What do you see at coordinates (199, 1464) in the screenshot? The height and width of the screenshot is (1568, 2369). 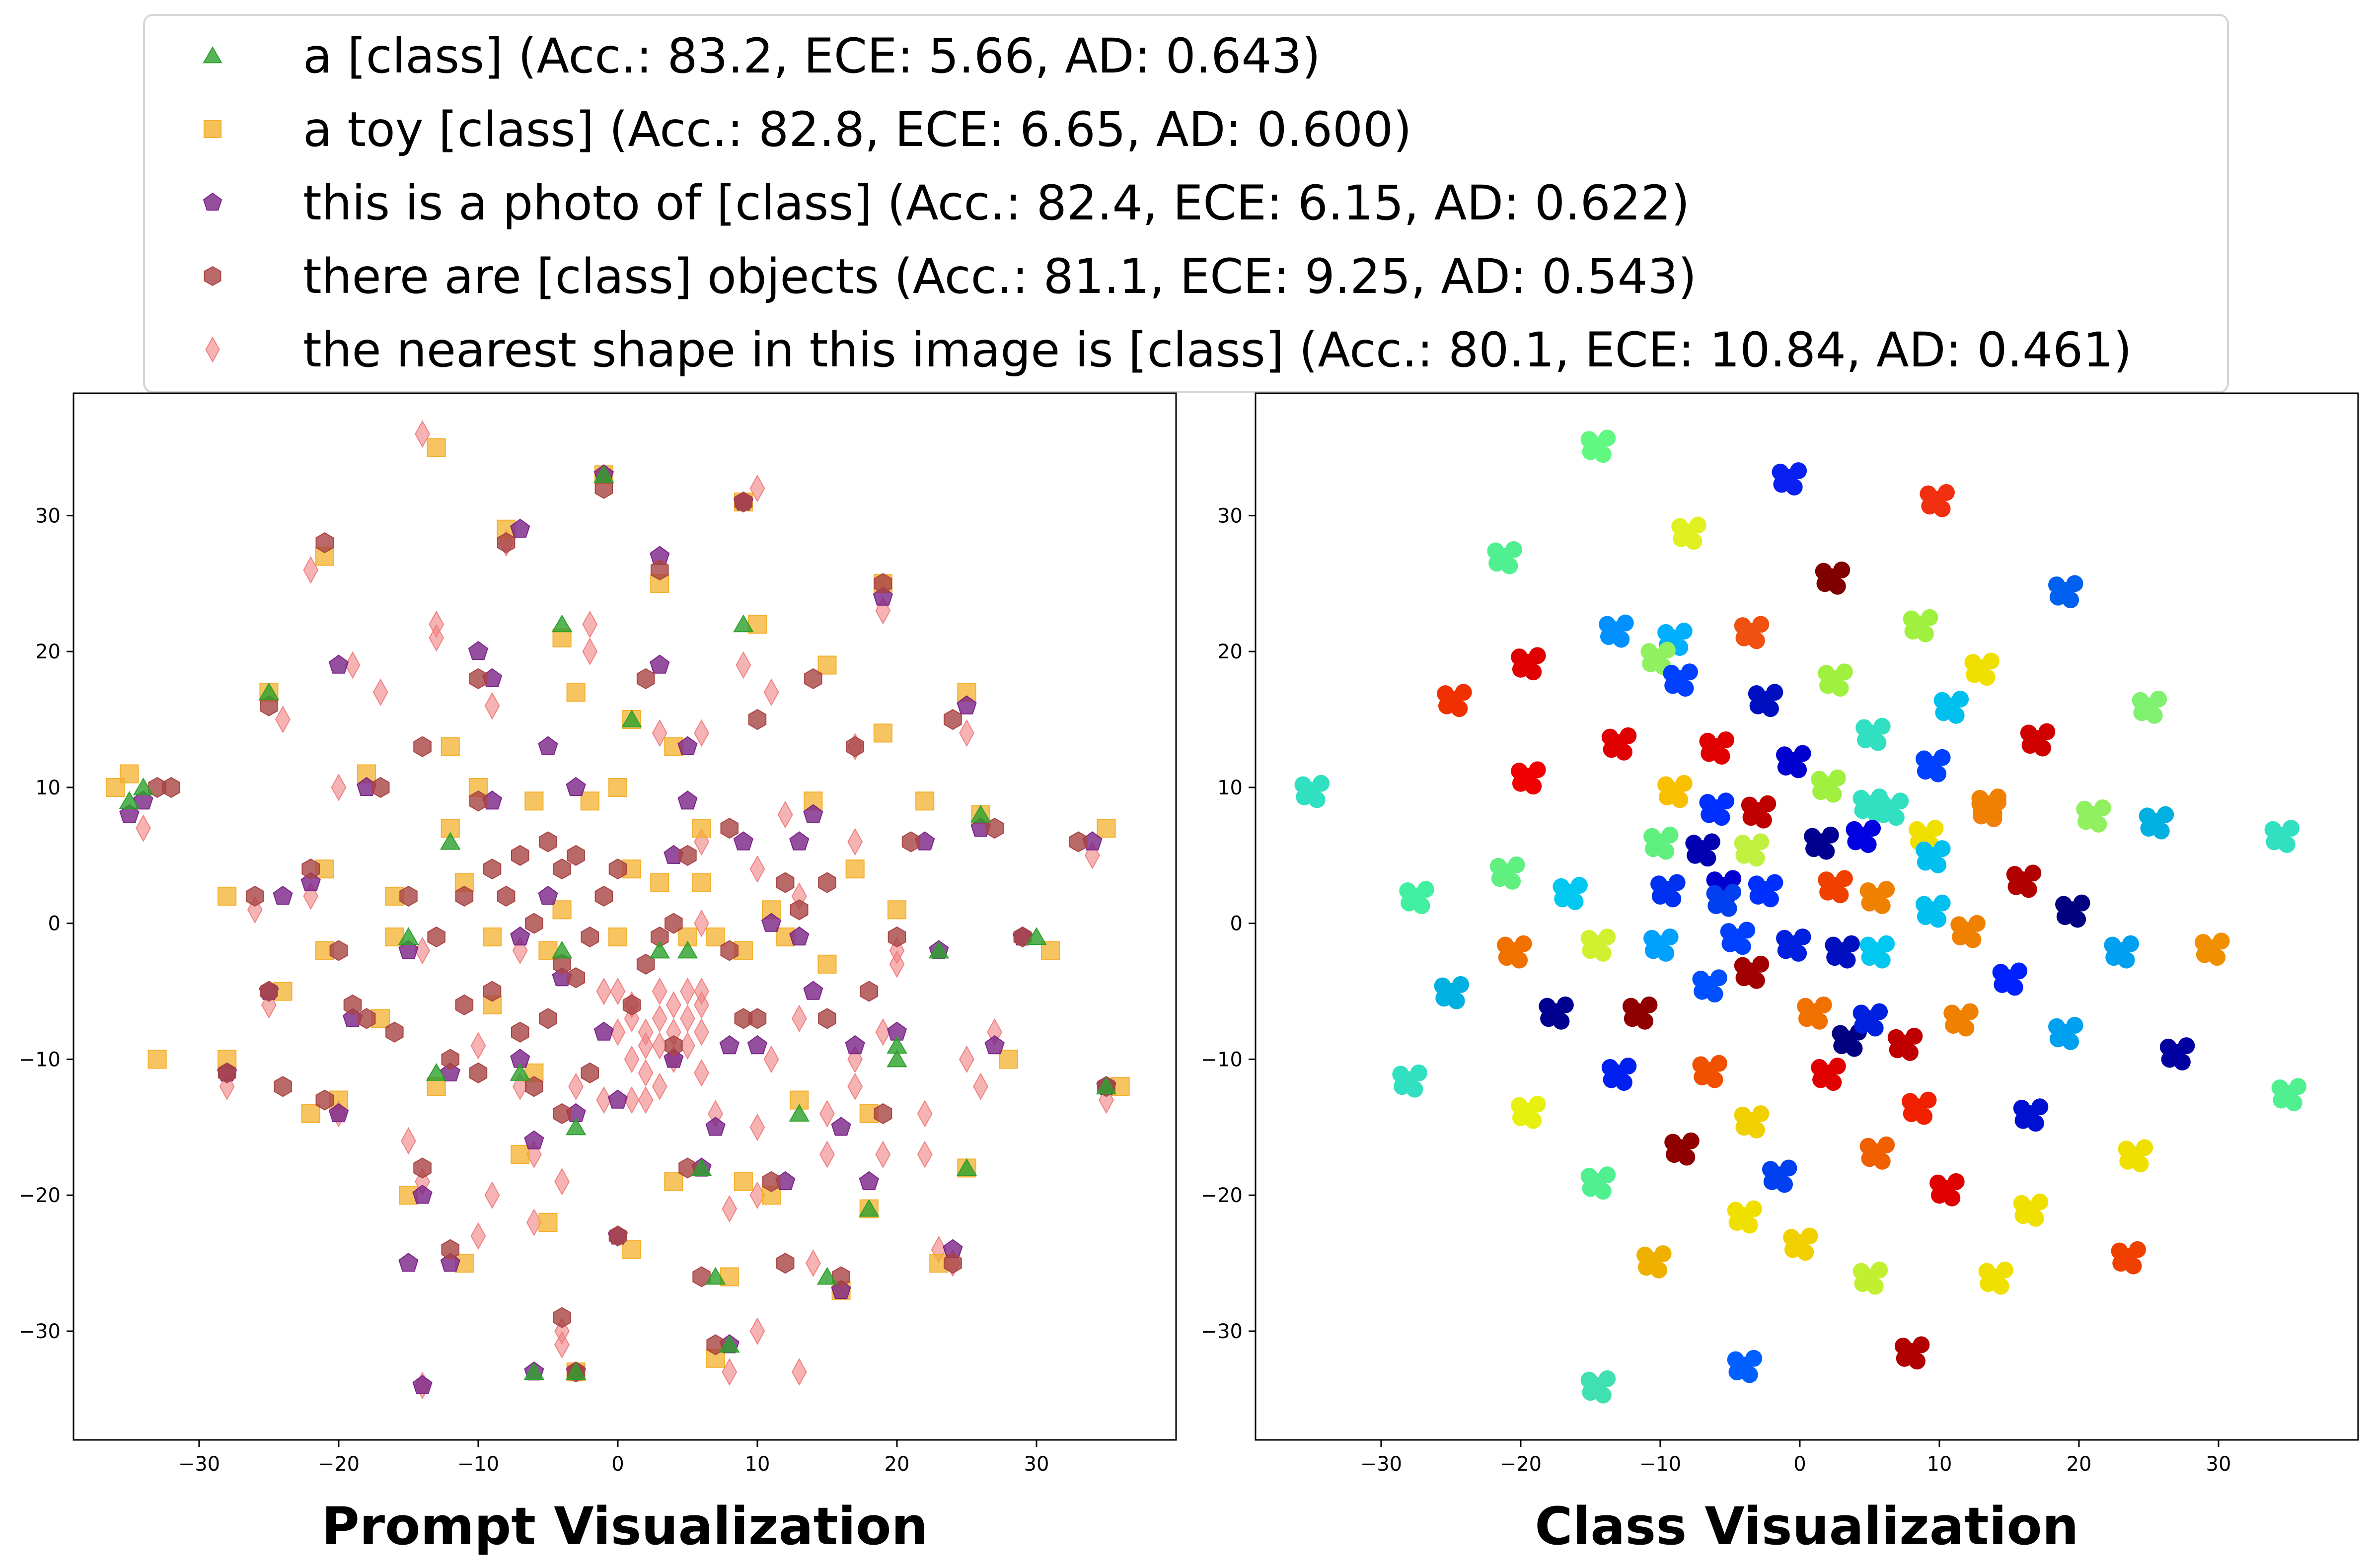 I see `x-tick-label: −30` at bounding box center [199, 1464].